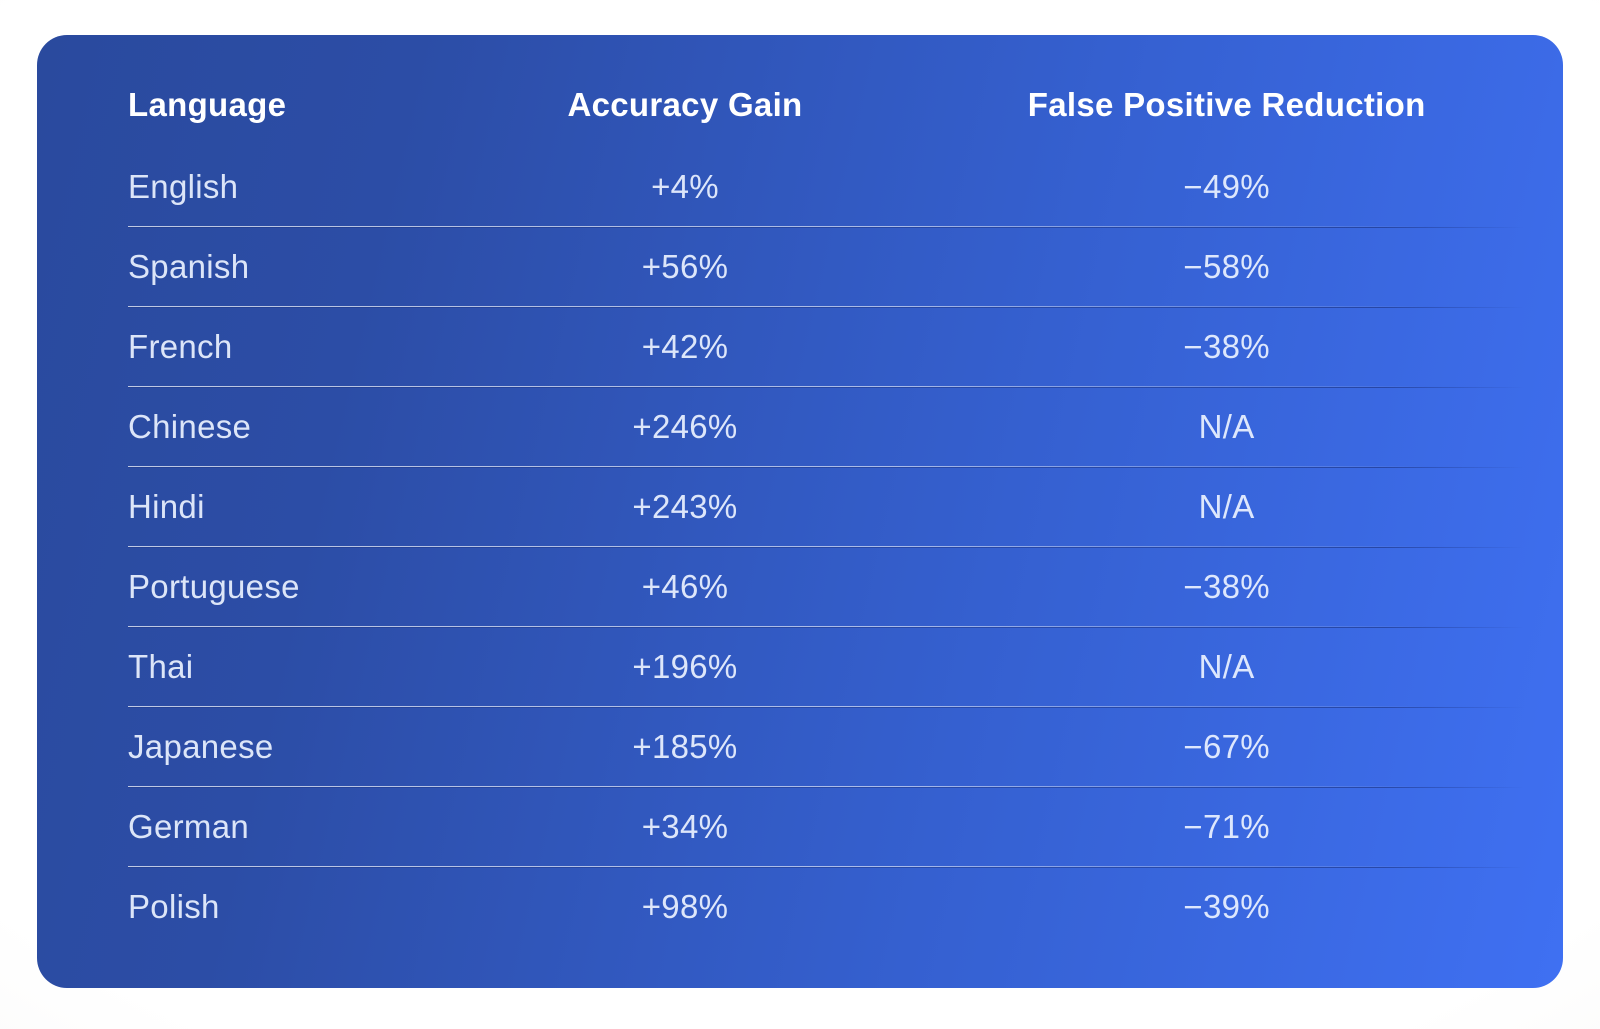 The image size is (1600, 1029). I want to click on table-row-group: Chinese +246% N/A, so click(826, 428).